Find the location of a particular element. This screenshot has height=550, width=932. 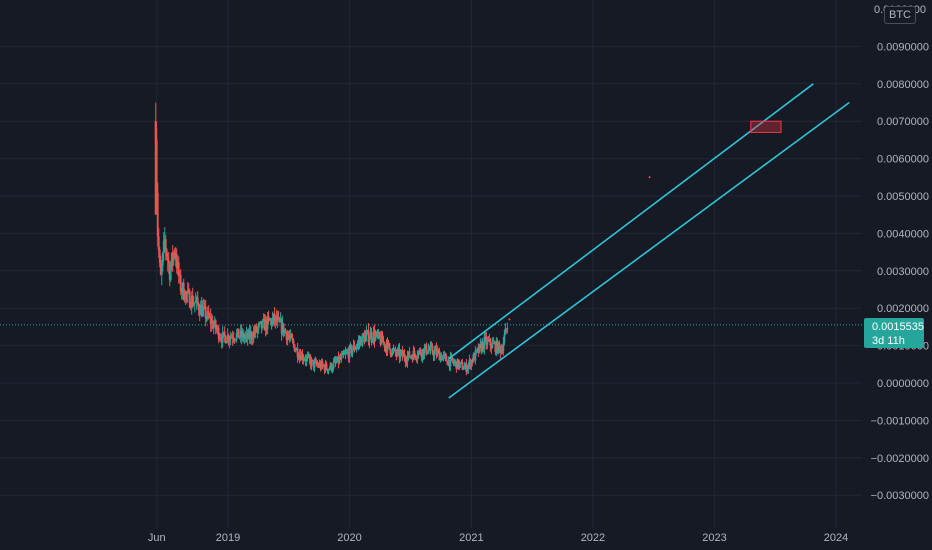

time-axis: Jun 2019 2020 2021 2022 2023 2024 is located at coordinates (498, 538).